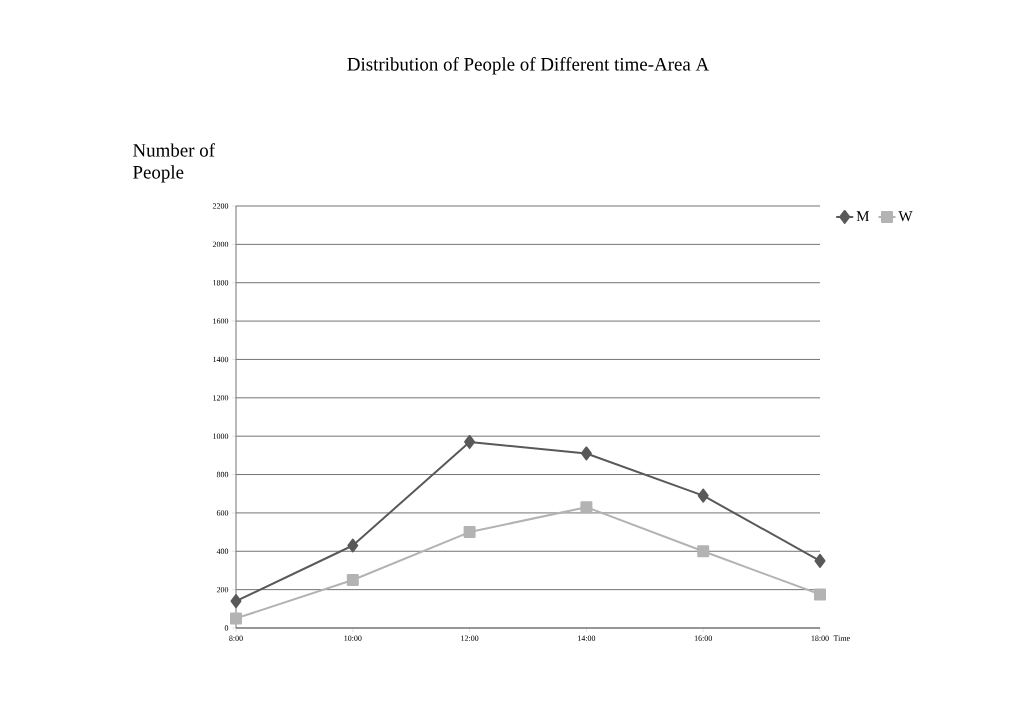  What do you see at coordinates (863, 216) in the screenshot?
I see `legend-label: M` at bounding box center [863, 216].